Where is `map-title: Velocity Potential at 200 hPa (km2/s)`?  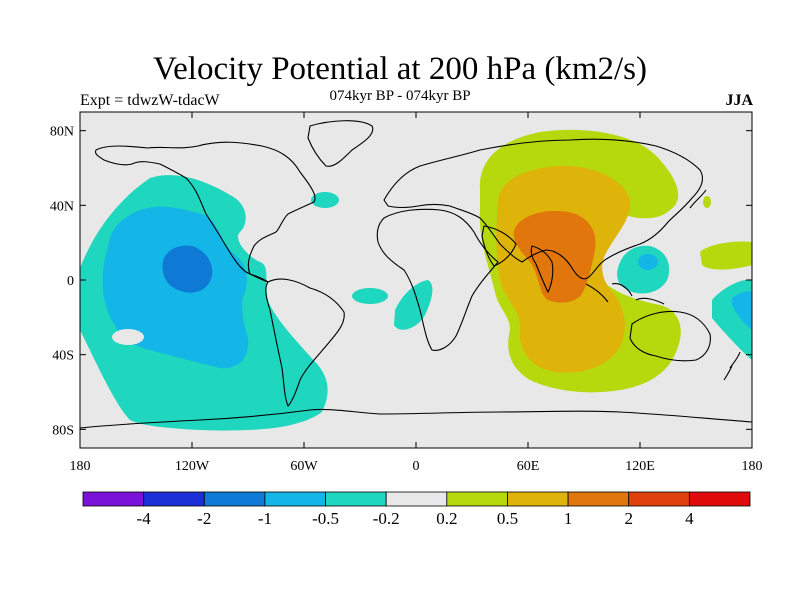
map-title: Velocity Potential at 200 hPa (km2/s) is located at coordinates (400, 69).